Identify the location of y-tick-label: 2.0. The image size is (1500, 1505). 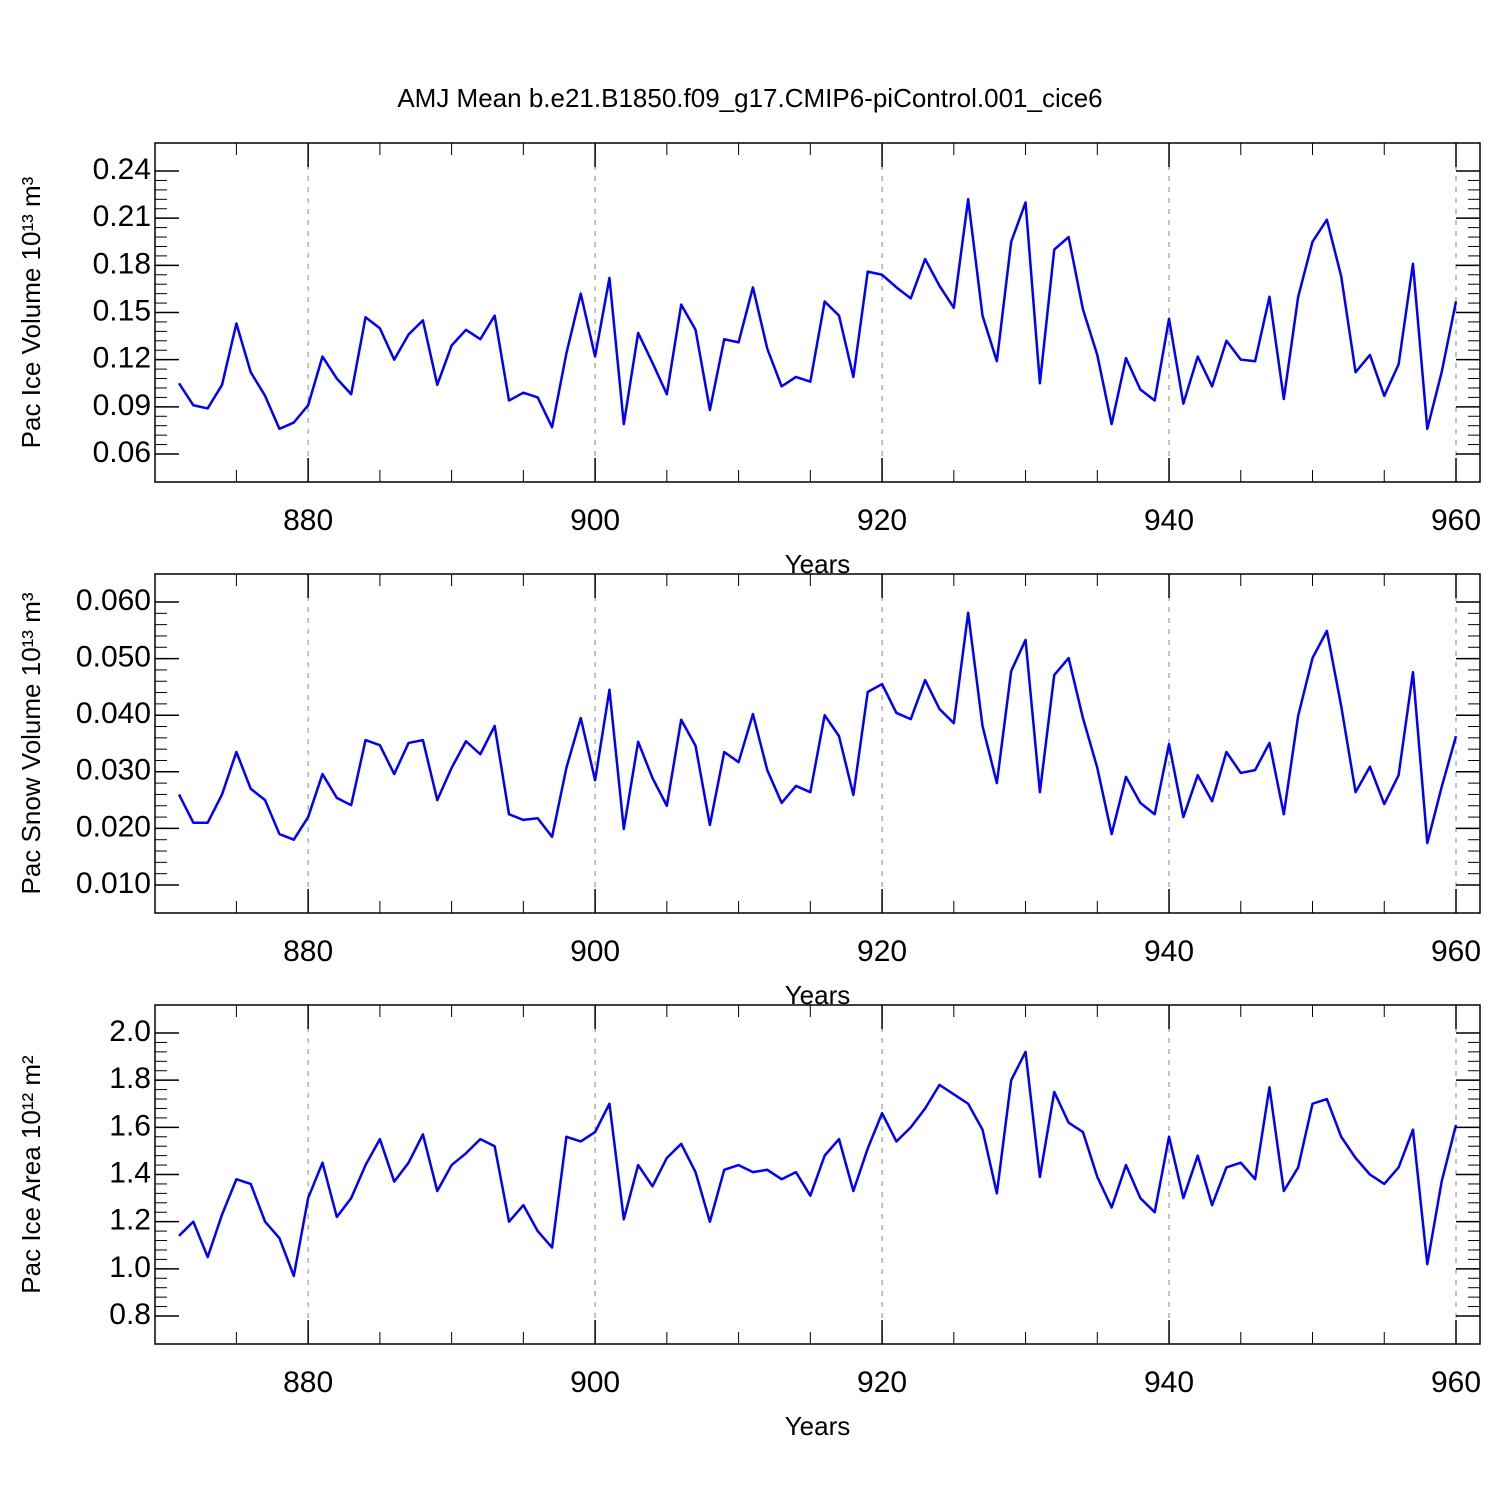
(130, 1031).